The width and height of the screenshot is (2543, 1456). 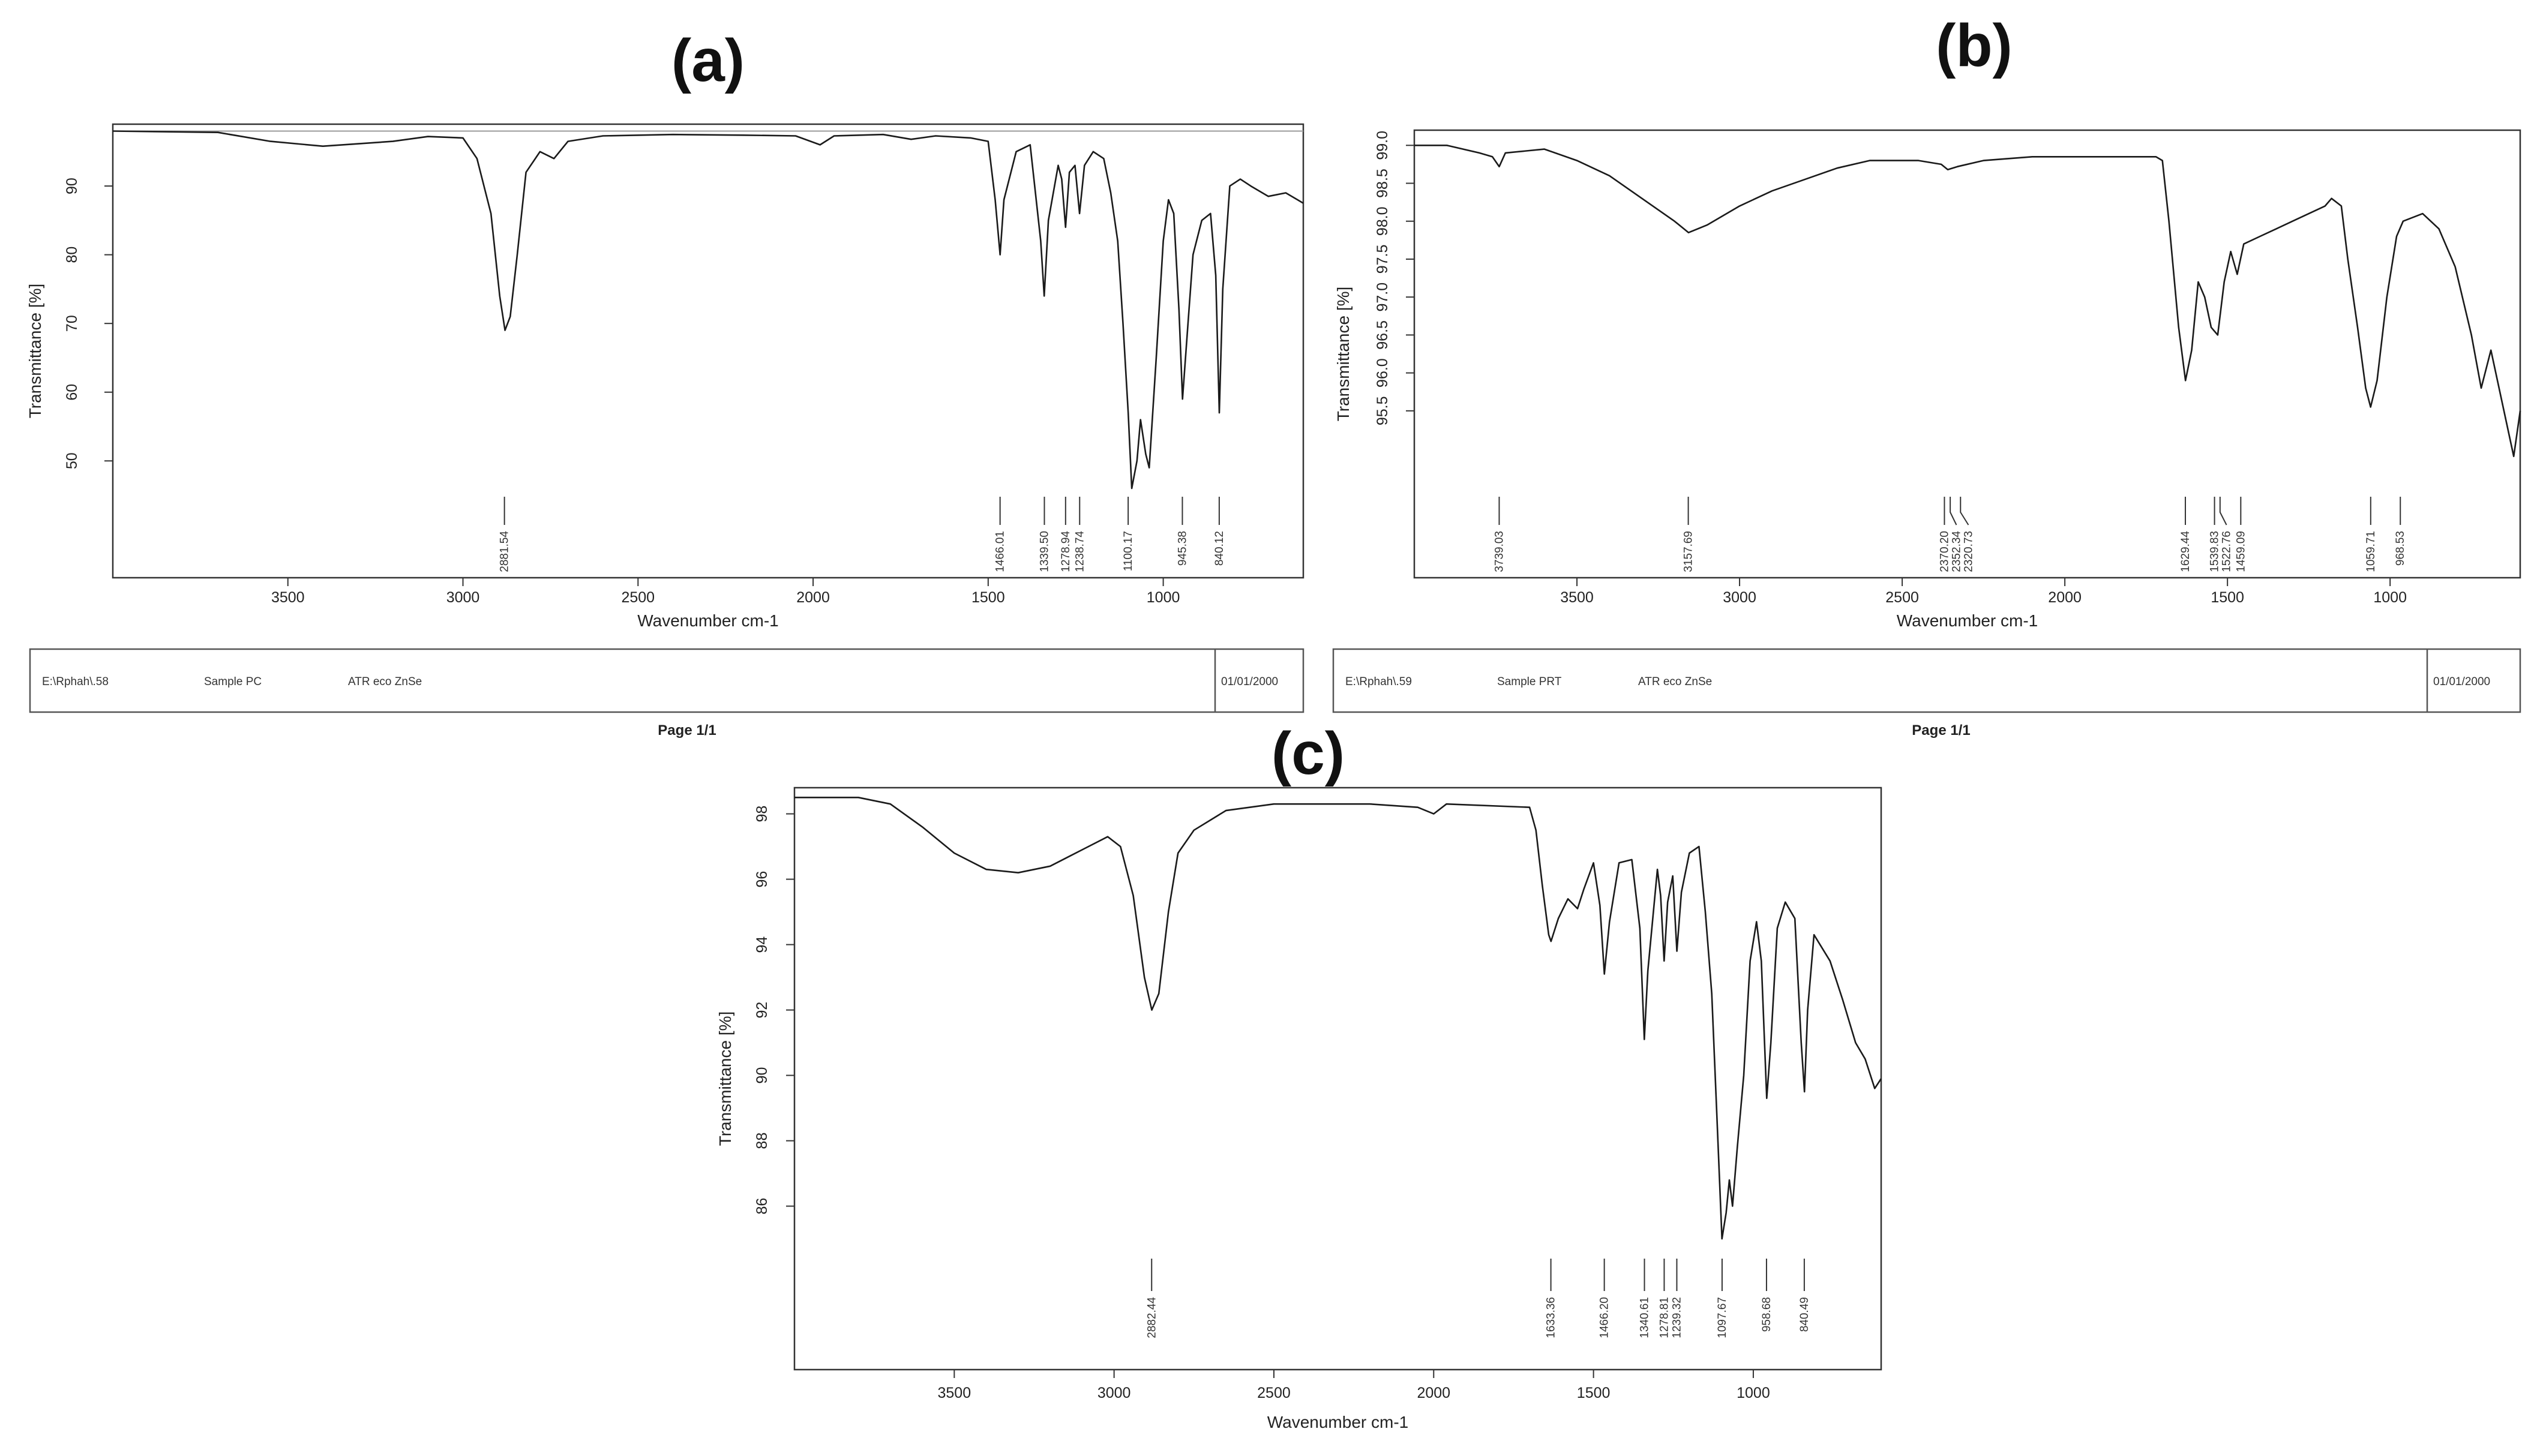 What do you see at coordinates (72, 255) in the screenshot?
I see `y-tick-label: 80` at bounding box center [72, 255].